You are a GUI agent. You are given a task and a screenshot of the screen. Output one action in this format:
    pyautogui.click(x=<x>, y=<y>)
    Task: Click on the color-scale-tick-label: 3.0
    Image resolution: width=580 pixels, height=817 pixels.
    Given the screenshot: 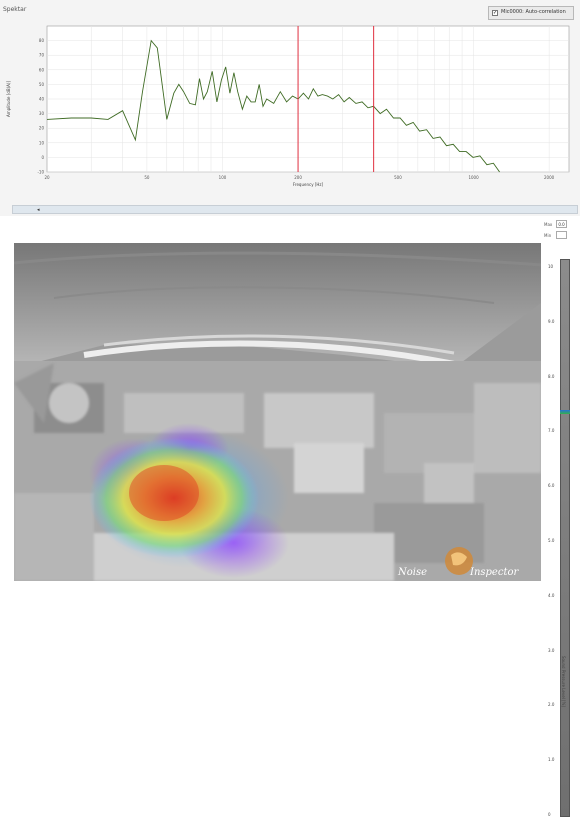 What is the action you would take?
    pyautogui.click(x=551, y=650)
    